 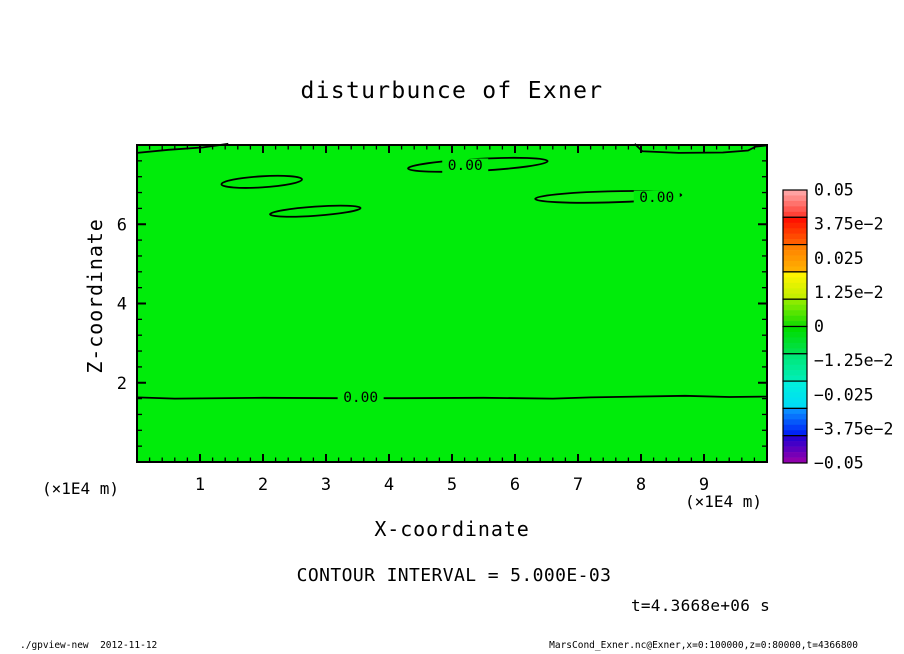 What do you see at coordinates (853, 360) in the screenshot?
I see `svg-text: −1.25e−2` at bounding box center [853, 360].